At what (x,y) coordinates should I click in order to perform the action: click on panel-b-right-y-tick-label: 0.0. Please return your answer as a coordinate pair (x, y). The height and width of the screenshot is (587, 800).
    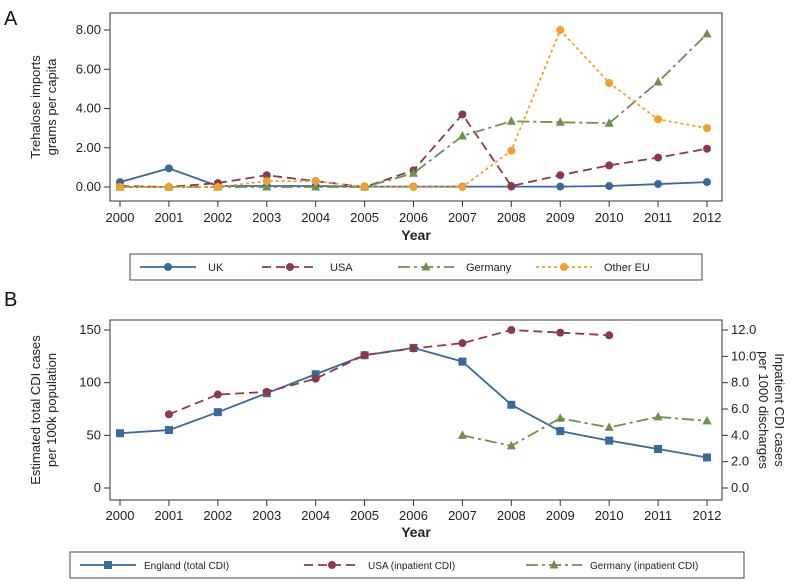
    Looking at the image, I should click on (740, 487).